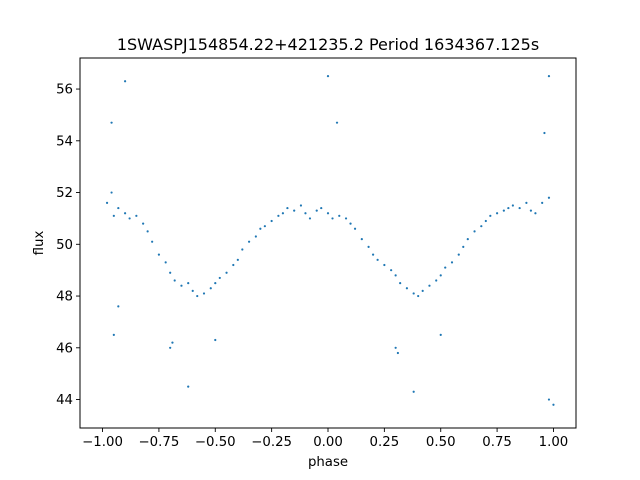  I want to click on x-tick-label: 0.75, so click(497, 442).